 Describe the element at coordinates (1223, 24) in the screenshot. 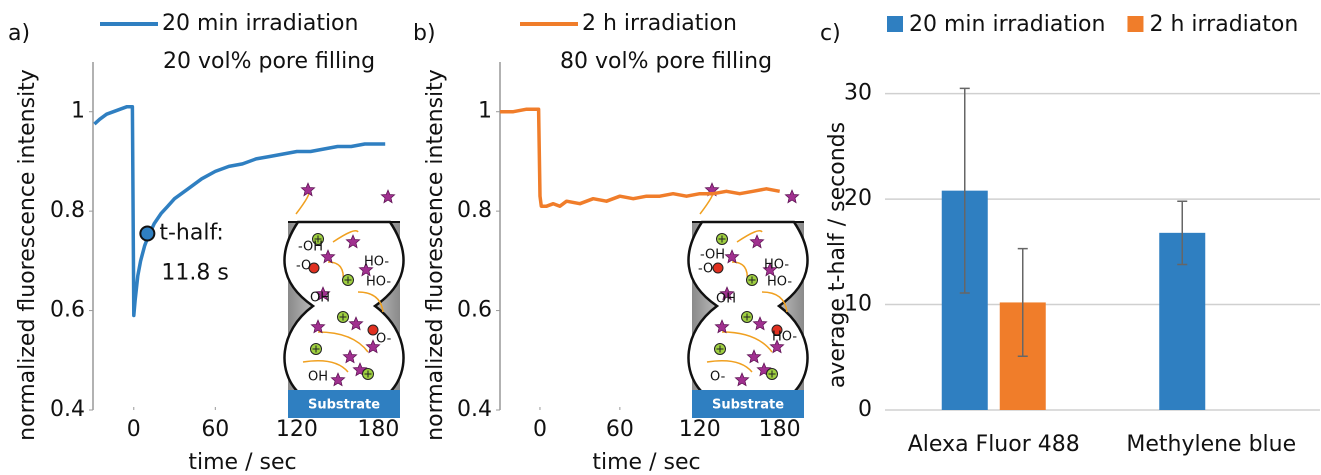

I see `legend-label: 2 h irradiaton` at that location.